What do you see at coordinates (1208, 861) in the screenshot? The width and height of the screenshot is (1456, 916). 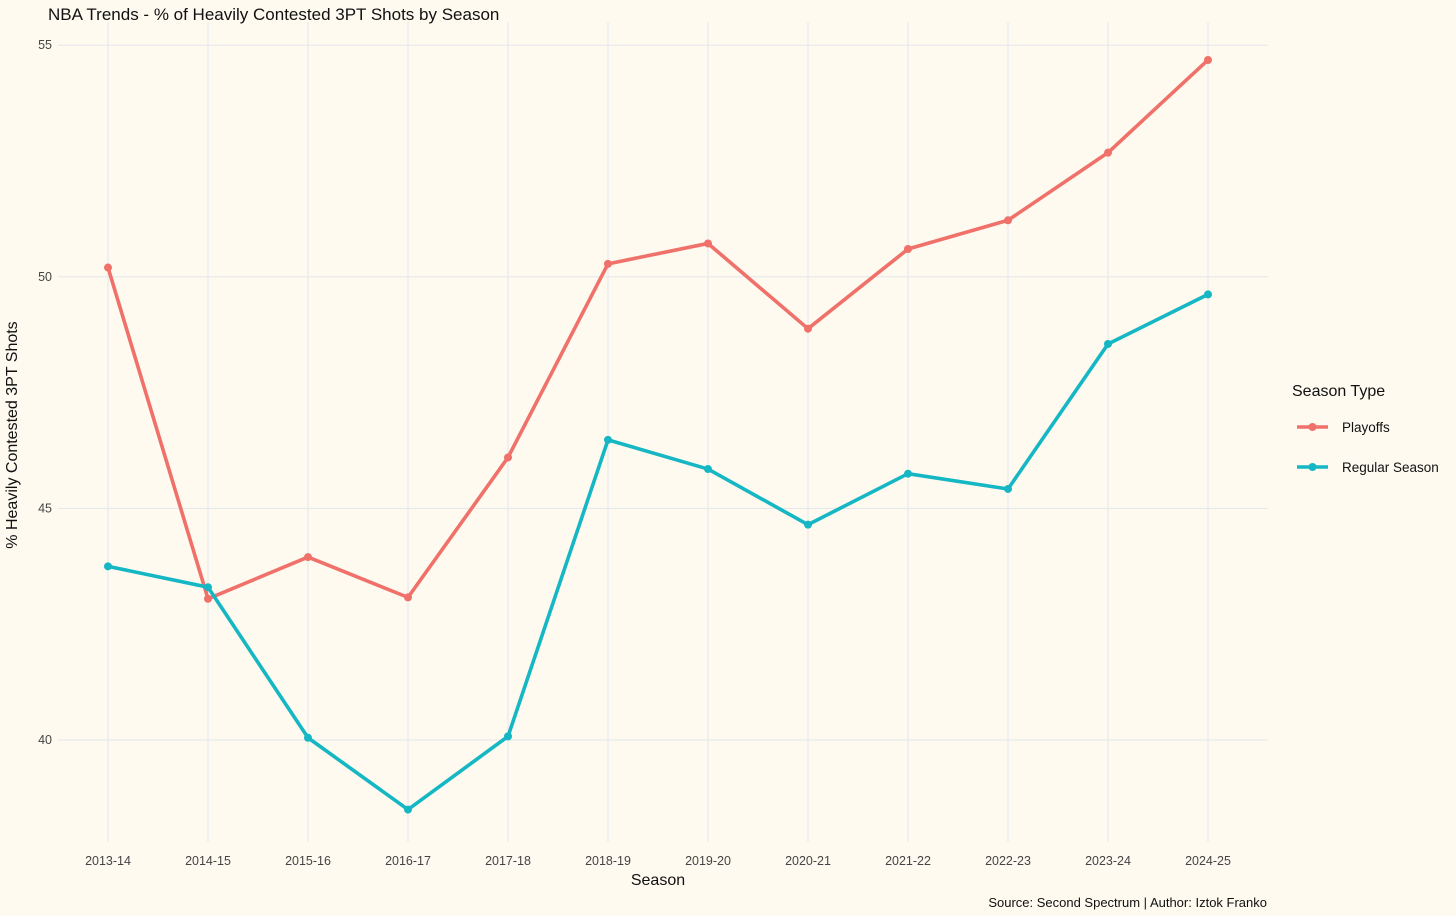 I see `x-tick-label: 2024-25` at bounding box center [1208, 861].